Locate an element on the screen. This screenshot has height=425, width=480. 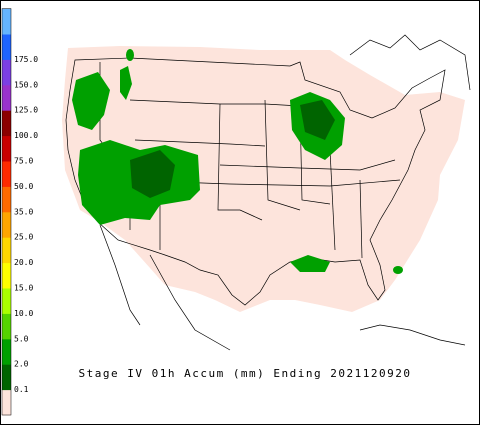
legend-border is located at coordinates (6, 212).